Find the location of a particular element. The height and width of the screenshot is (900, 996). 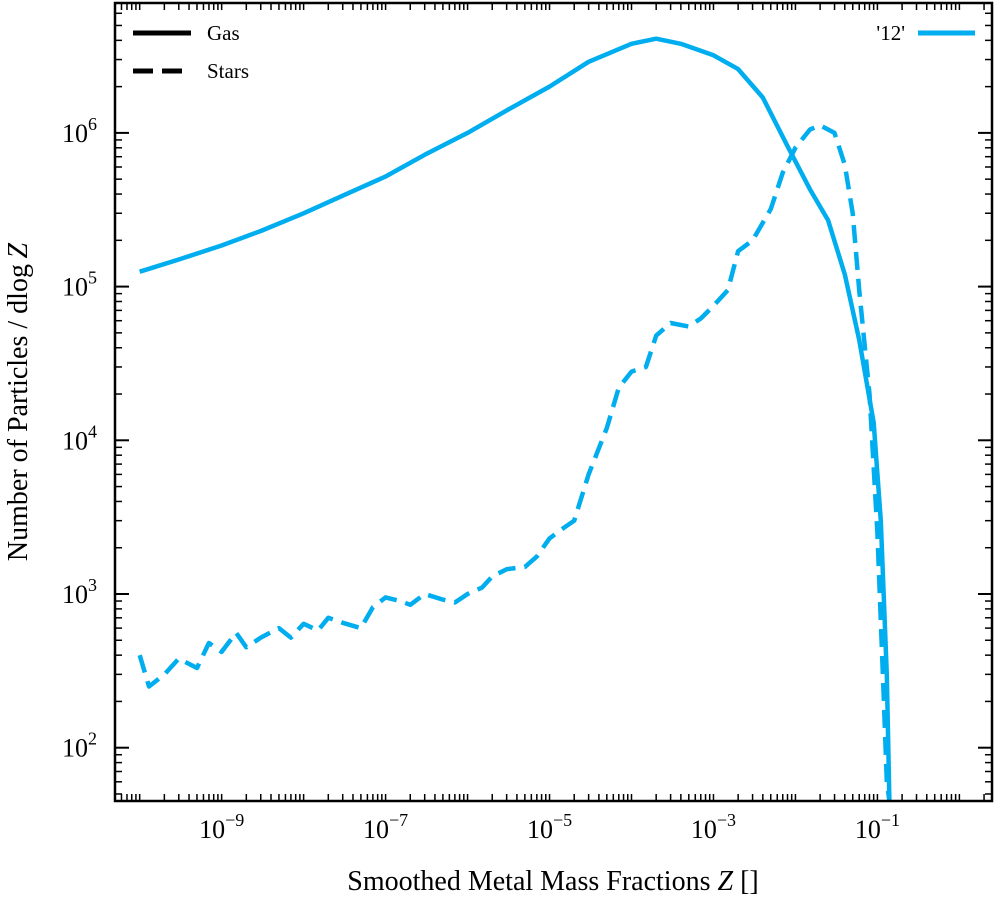

x-tick-label: 10⁻⁵ is located at coordinates (549, 827).